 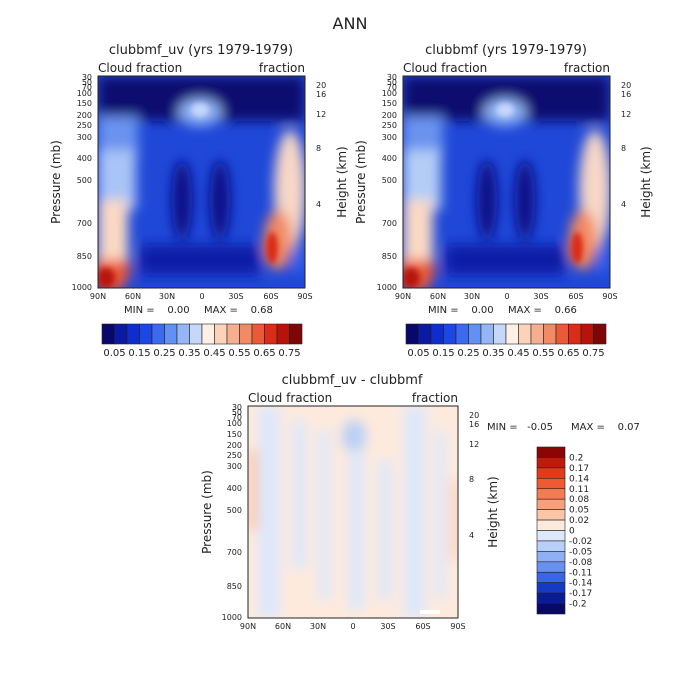 I want to click on colorbar-label: 0.55, so click(x=543, y=353).